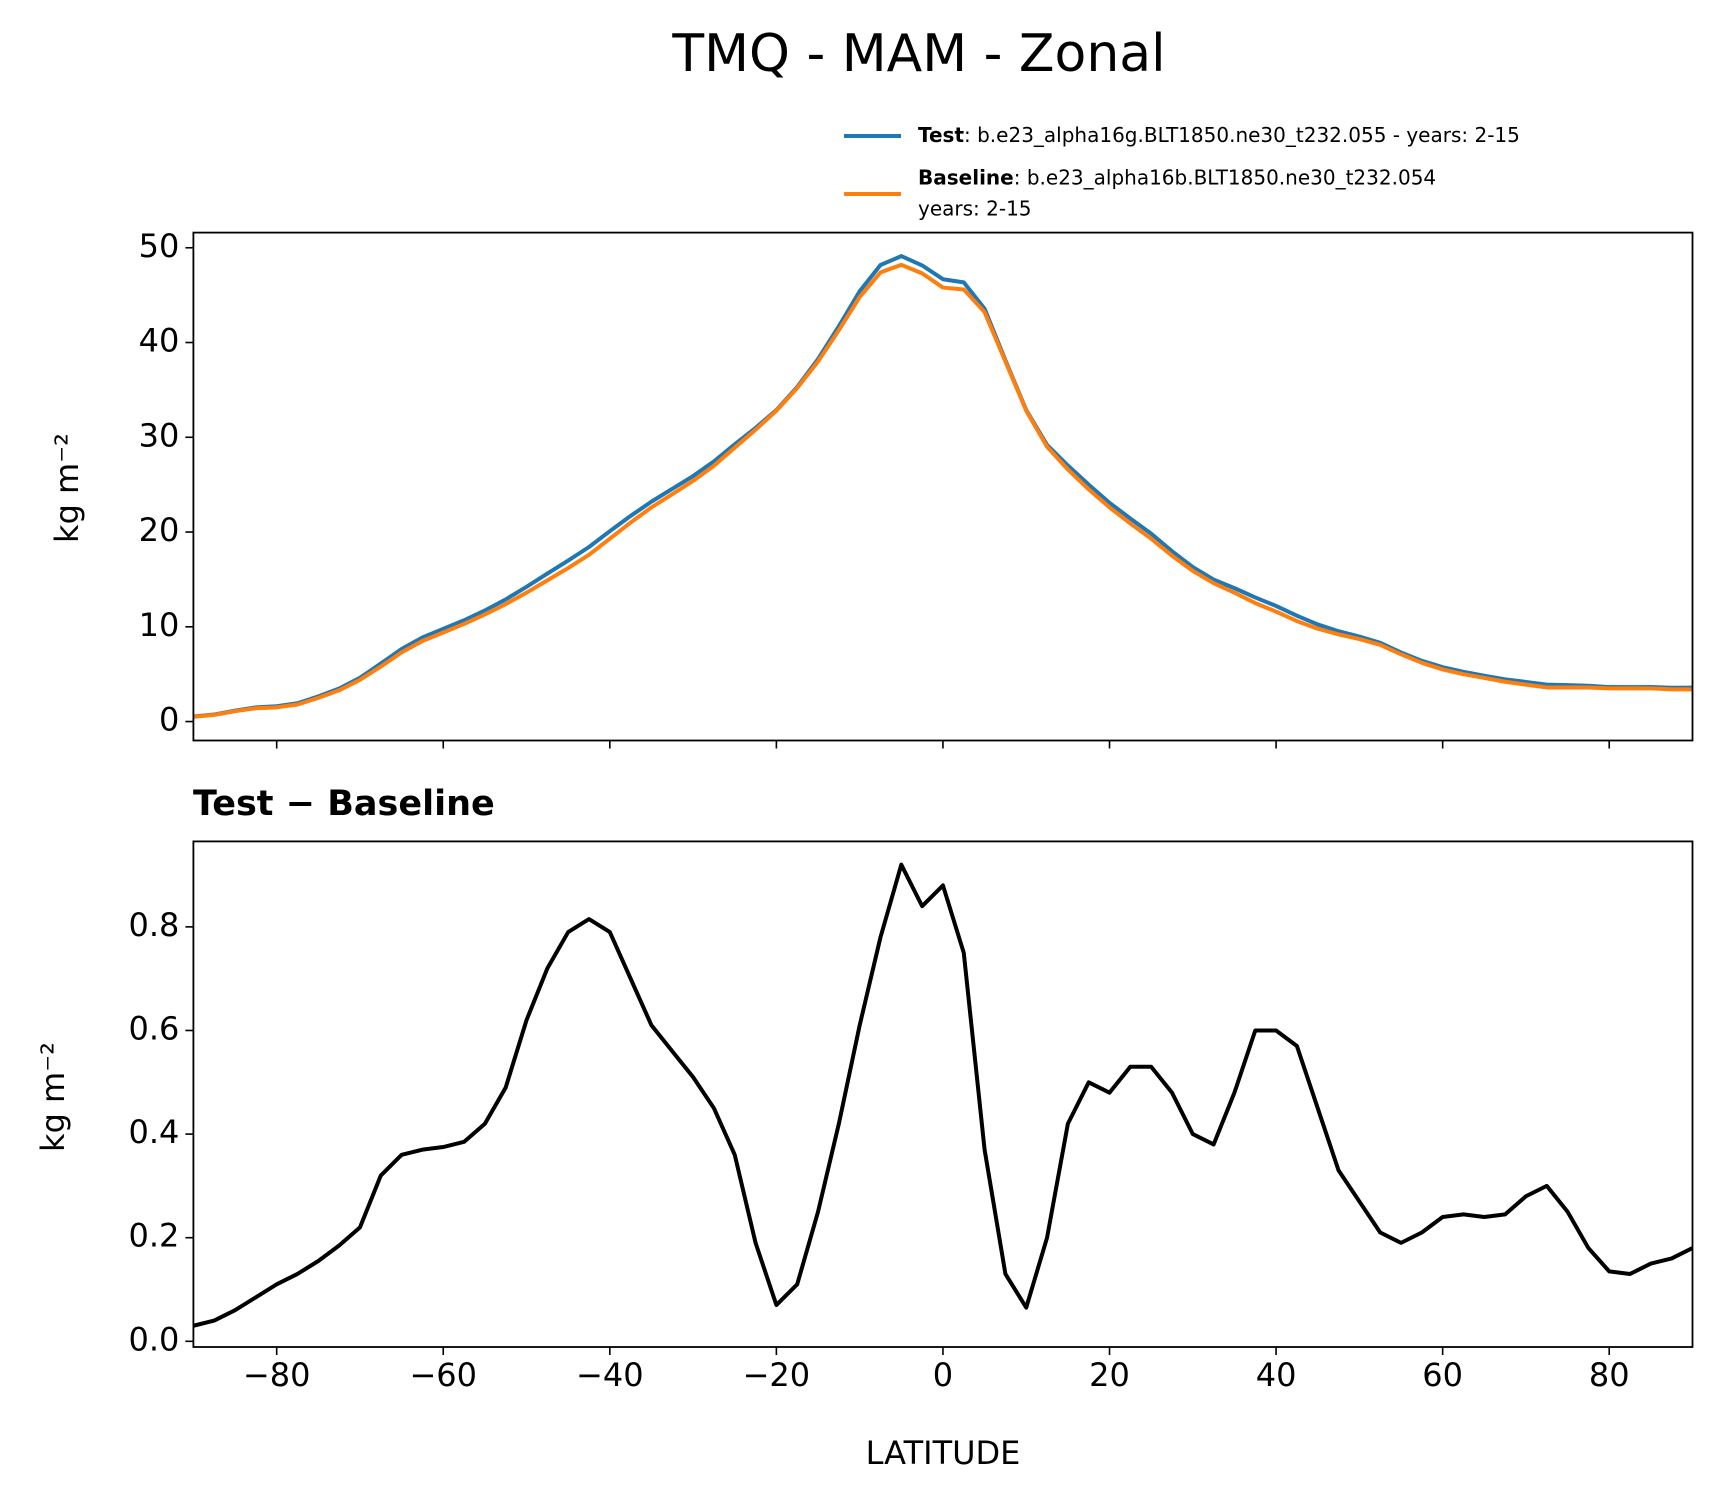 Image resolution: width=1710 pixels, height=1496 pixels. I want to click on x-tick-label: −40, so click(610, 1375).